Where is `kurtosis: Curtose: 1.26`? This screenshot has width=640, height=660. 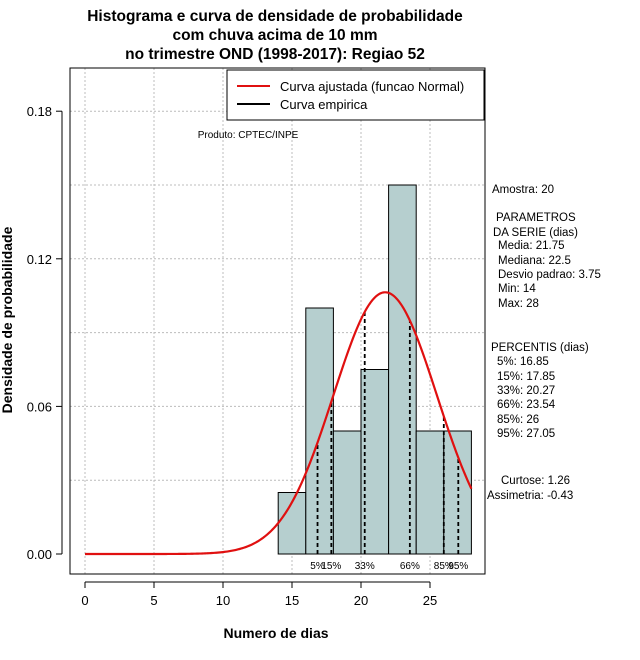 kurtosis: Curtose: 1.26 is located at coordinates (535, 481).